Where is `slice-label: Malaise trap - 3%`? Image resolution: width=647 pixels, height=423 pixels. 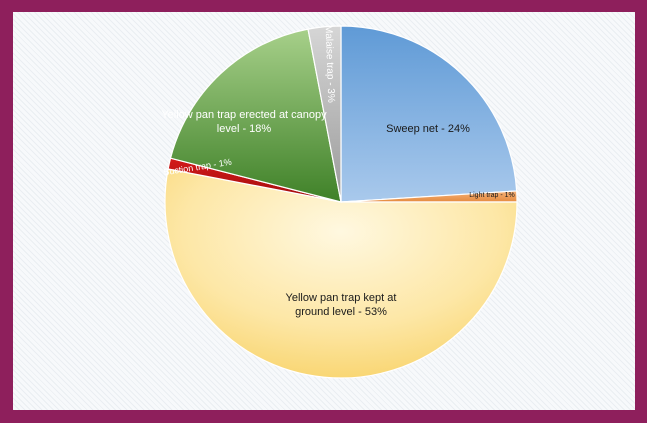 slice-label: Malaise trap - 3% is located at coordinates (330, 64).